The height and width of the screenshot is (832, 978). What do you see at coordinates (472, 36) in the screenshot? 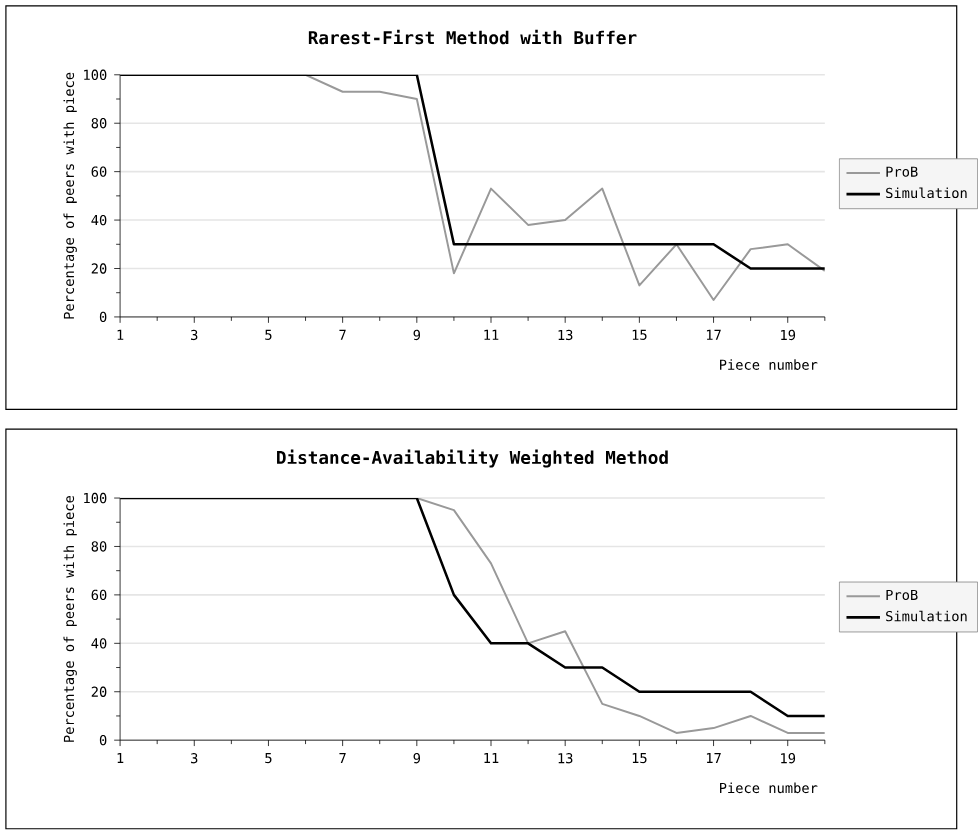
I see `chart-title: Rarest-First Method with Buffer` at bounding box center [472, 36].